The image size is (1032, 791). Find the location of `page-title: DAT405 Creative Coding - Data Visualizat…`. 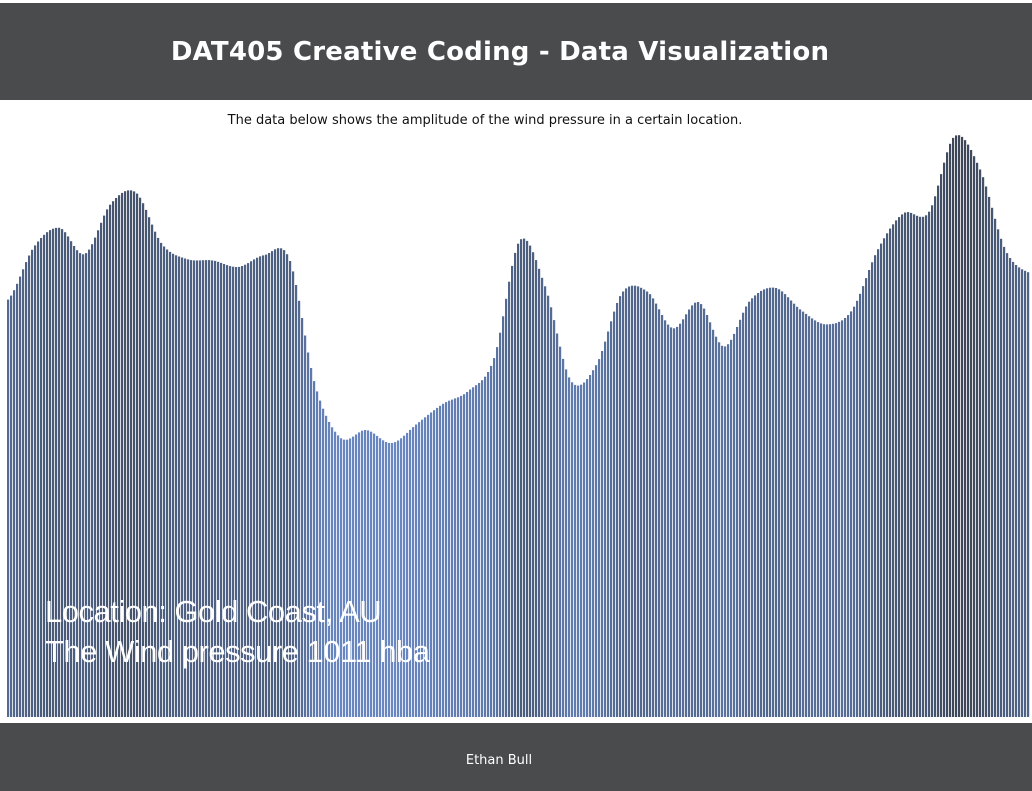

page-title: DAT405 Creative Coding - Data Visualizat… is located at coordinates (500, 51).